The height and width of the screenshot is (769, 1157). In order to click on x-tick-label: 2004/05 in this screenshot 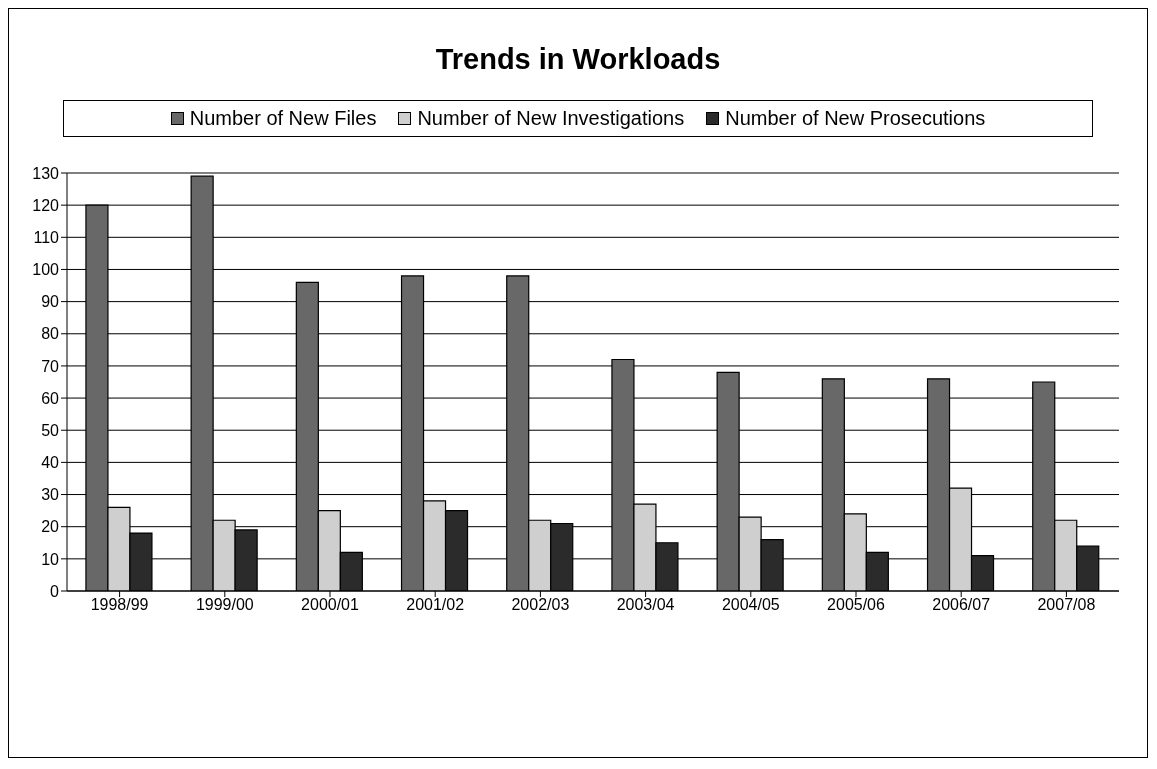, I will do `click(750, 605)`.